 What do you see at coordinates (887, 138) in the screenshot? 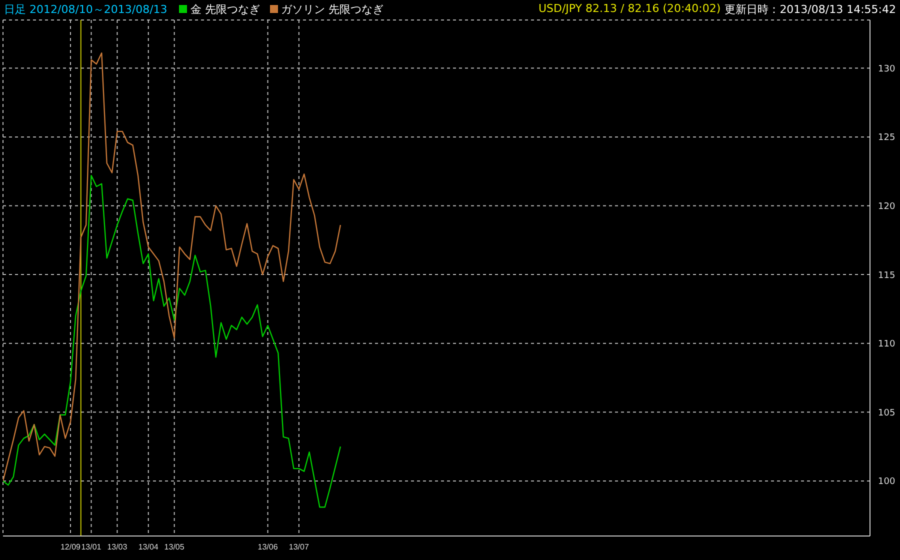
I see `y-tick-label: 125` at bounding box center [887, 138].